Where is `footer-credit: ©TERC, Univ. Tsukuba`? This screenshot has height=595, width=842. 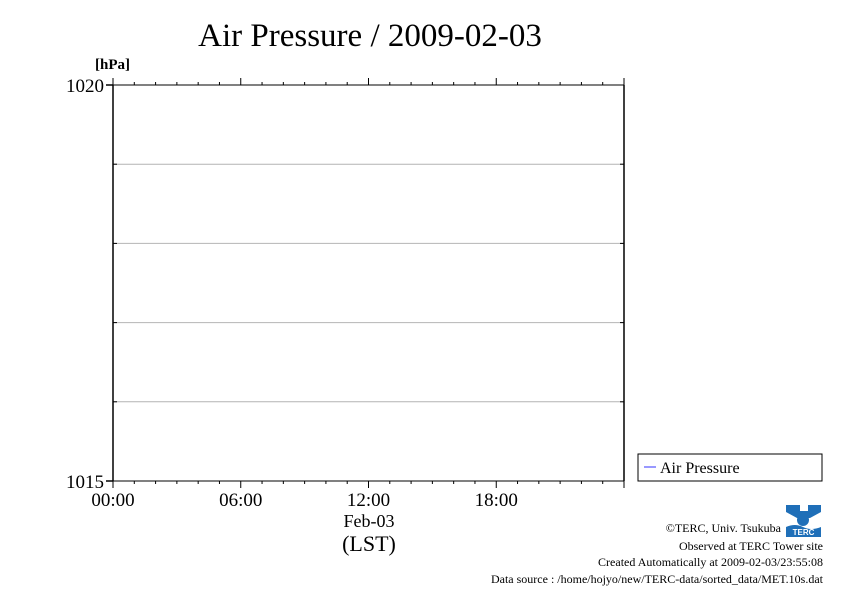 footer-credit: ©TERC, Univ. Tsukuba is located at coordinates (724, 528).